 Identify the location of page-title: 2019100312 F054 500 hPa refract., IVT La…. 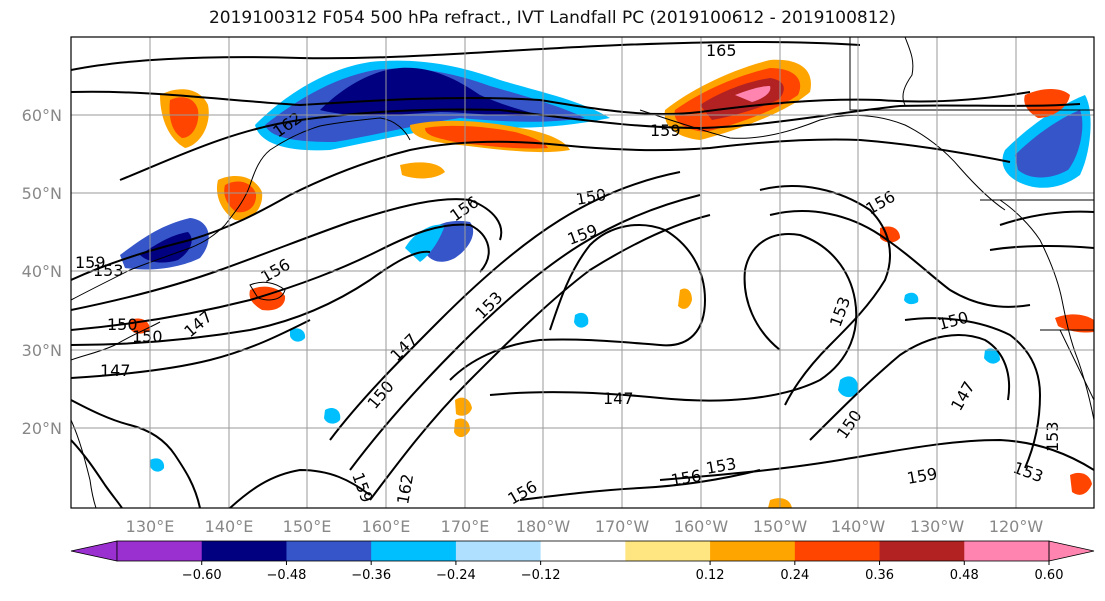
(552, 18).